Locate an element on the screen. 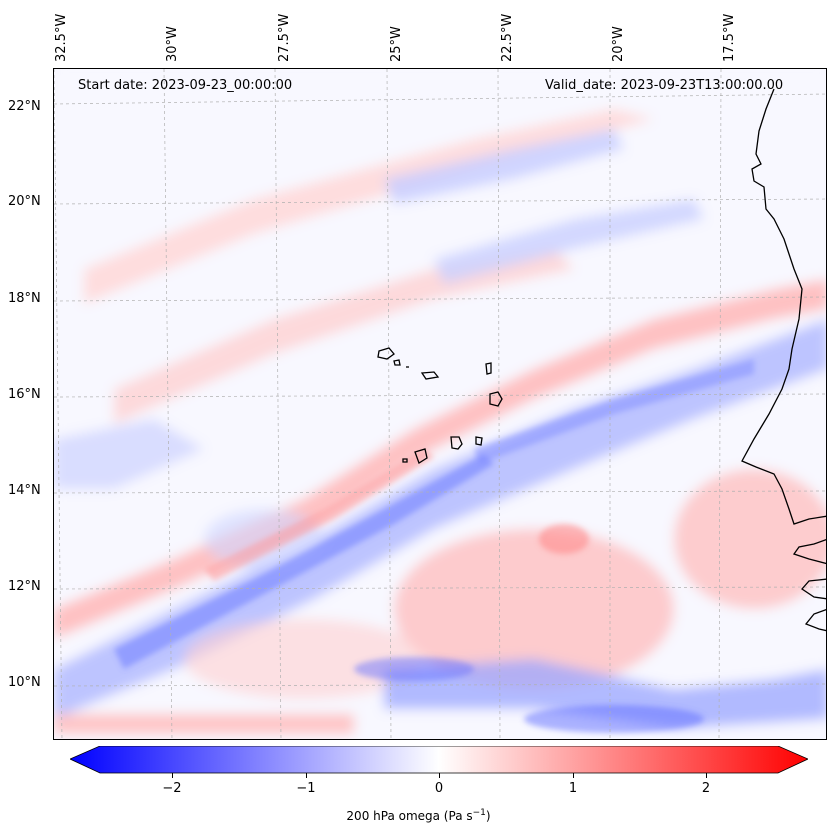 The height and width of the screenshot is (839, 837). colorbar-fill is located at coordinates (439, 760).